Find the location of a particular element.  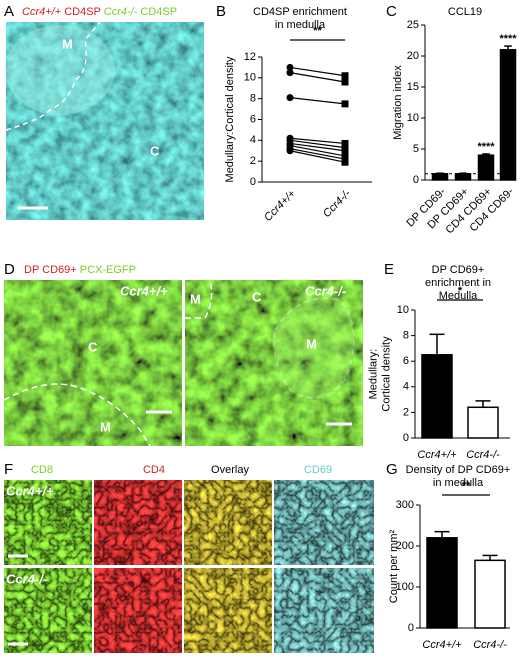

panel-letter: A is located at coordinates (9, 11).